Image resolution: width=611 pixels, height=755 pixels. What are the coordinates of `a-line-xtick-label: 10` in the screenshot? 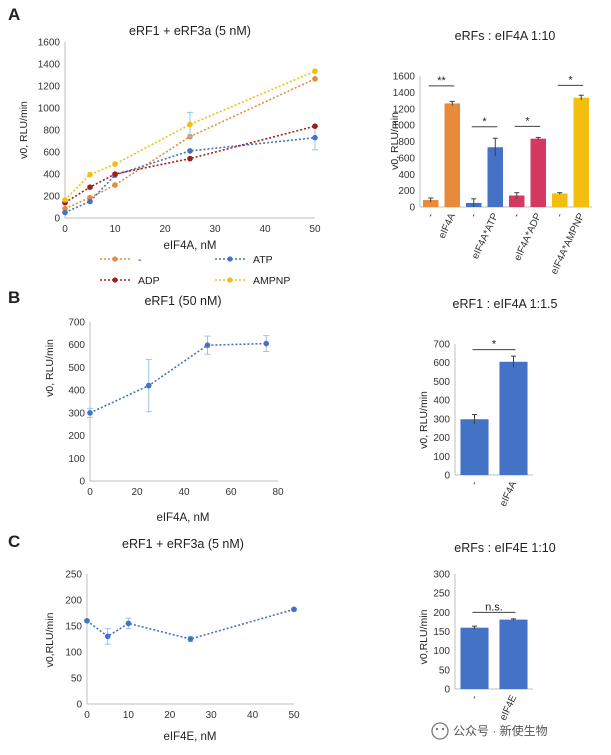 It's located at (115, 229).